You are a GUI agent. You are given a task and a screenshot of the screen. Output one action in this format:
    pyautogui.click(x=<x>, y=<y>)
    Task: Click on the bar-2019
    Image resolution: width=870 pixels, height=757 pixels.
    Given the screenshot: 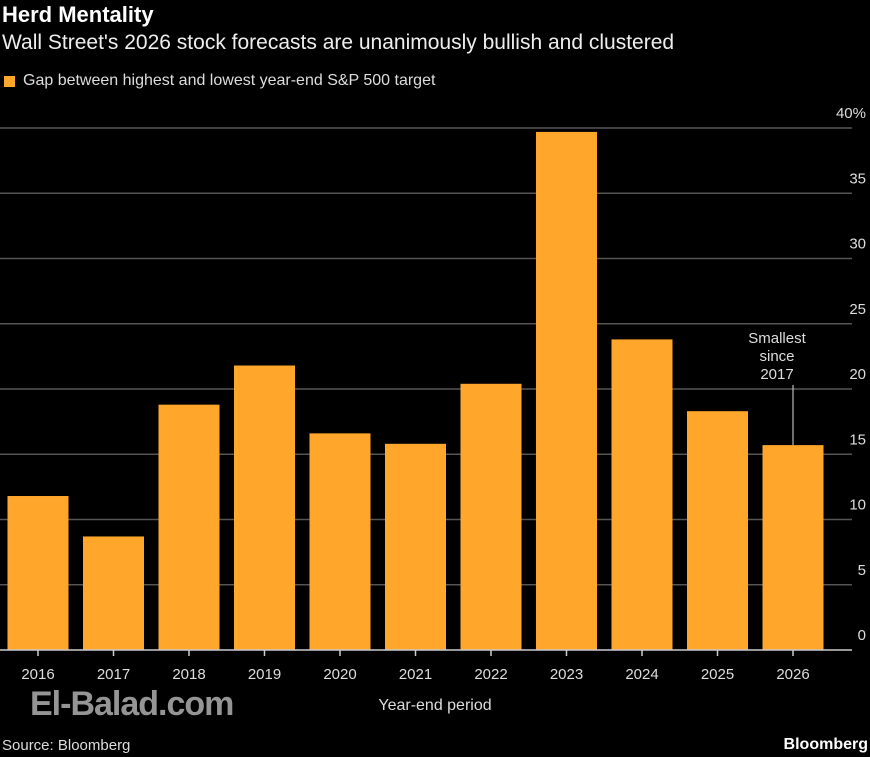 What is the action you would take?
    pyautogui.click(x=264, y=507)
    